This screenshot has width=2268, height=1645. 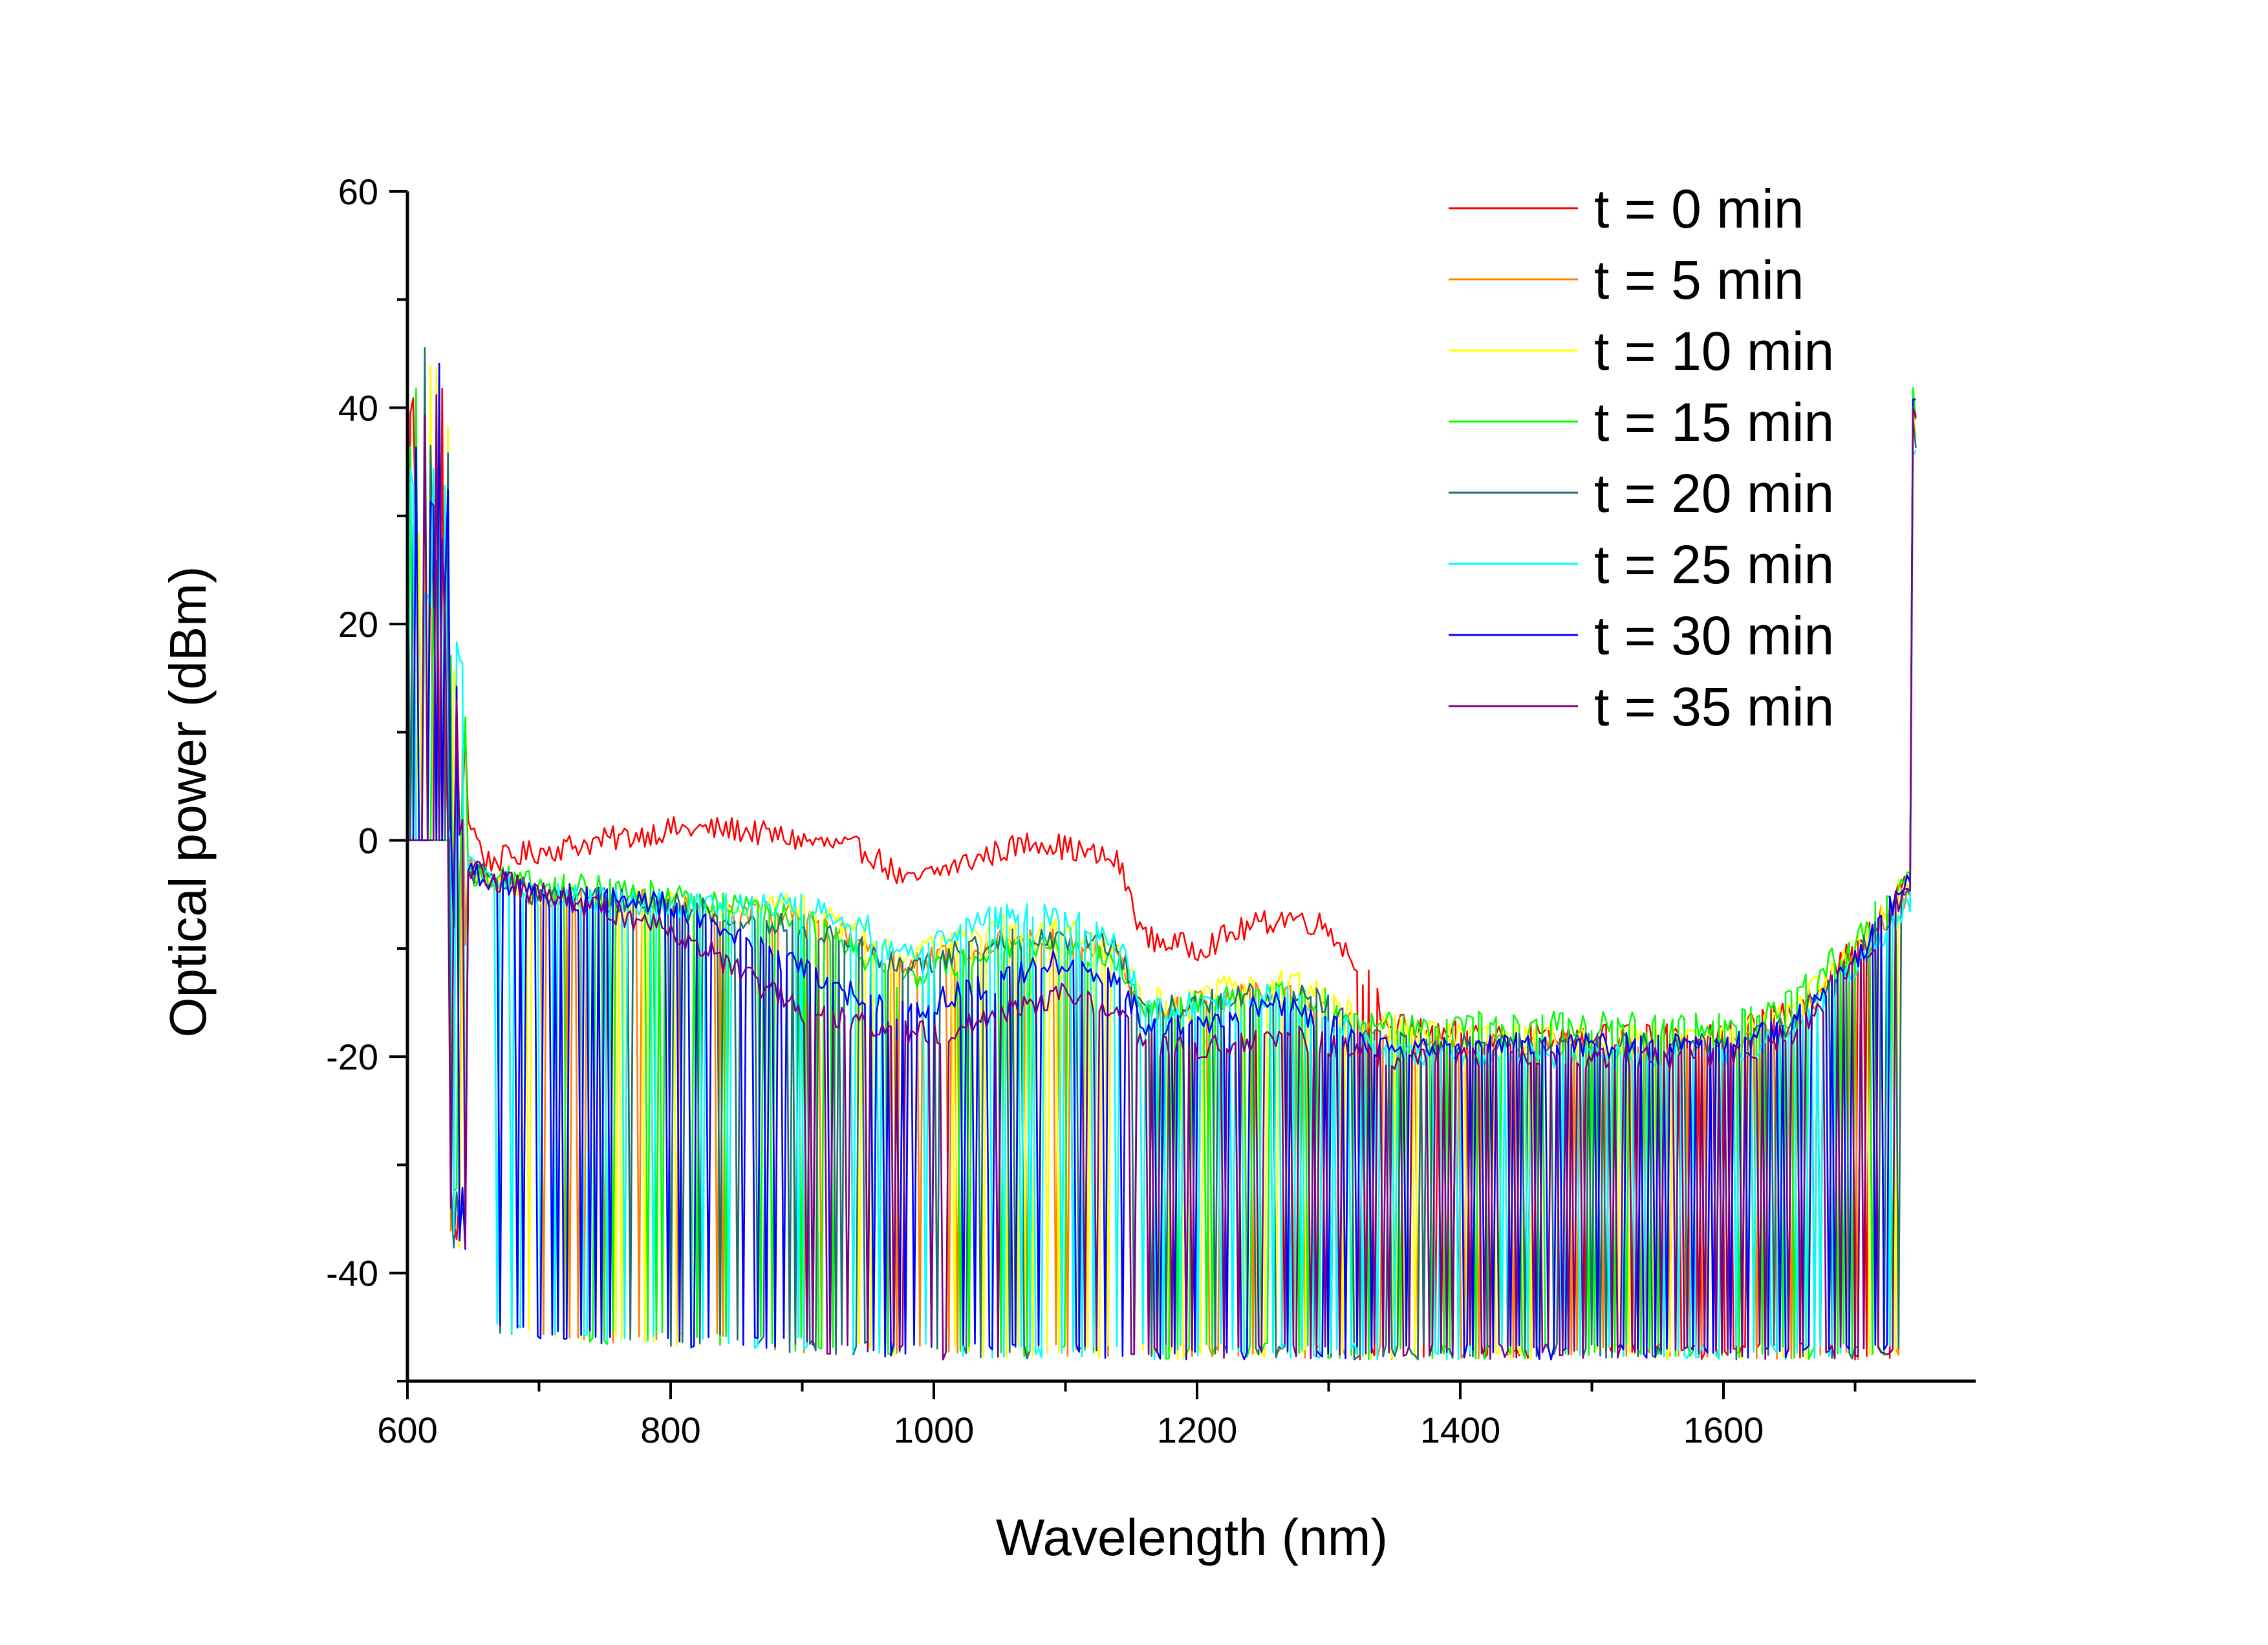 What do you see at coordinates (1699, 208) in the screenshot?
I see `legend-label: t = 0 min` at bounding box center [1699, 208].